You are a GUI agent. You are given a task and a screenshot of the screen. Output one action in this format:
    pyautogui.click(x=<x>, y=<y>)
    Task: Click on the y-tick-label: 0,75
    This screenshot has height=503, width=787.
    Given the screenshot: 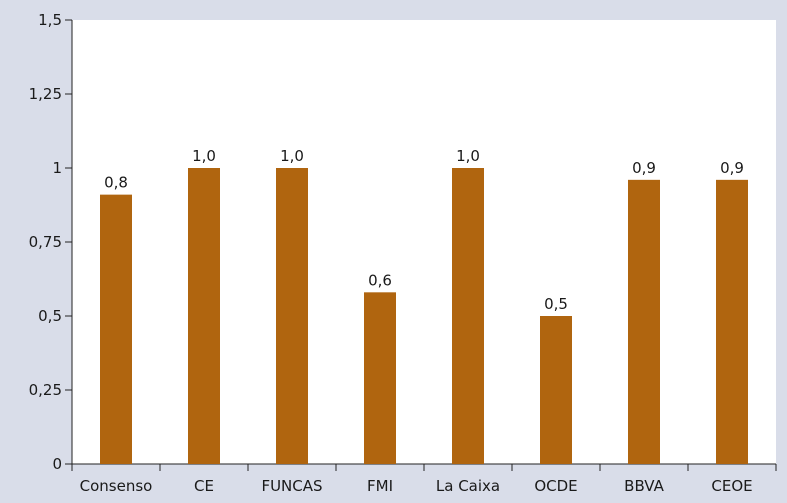 What is the action you would take?
    pyautogui.click(x=45, y=242)
    